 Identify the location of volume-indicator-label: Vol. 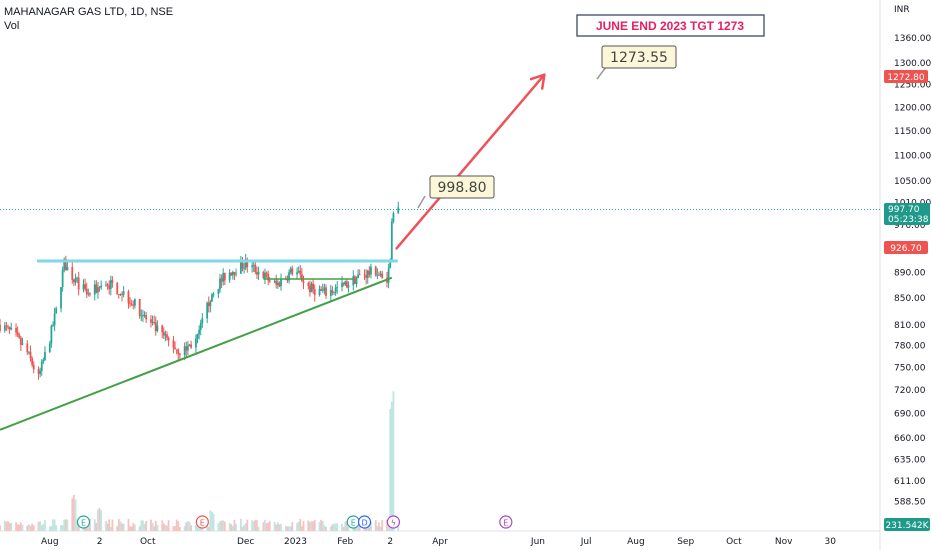
(12, 26).